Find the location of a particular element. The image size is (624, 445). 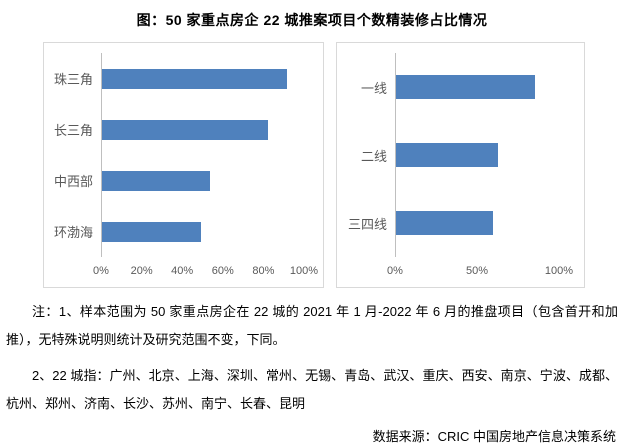

x-axis: 0% 20% 40% 60% 80% 100% is located at coordinates (205, 272).